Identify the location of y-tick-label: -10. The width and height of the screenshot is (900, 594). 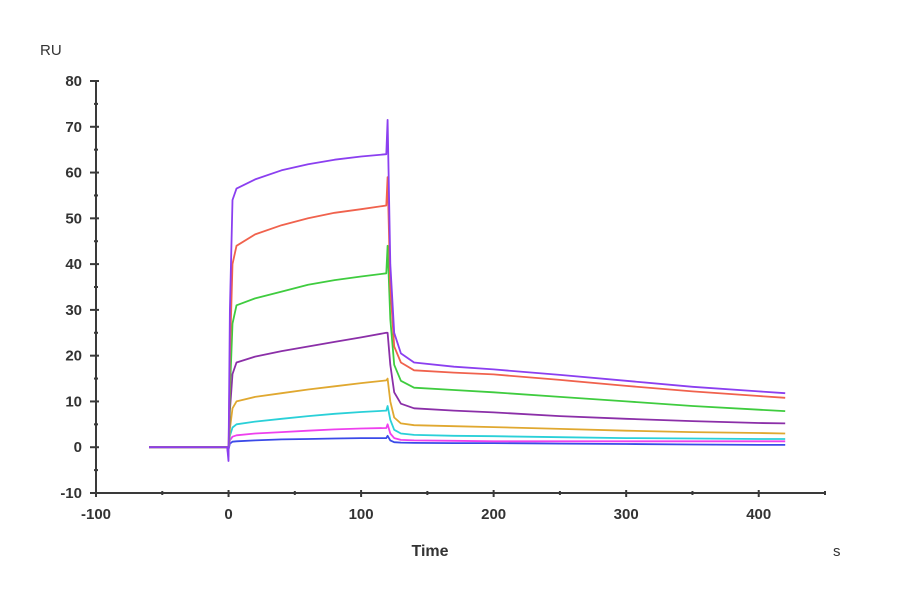
(71, 493).